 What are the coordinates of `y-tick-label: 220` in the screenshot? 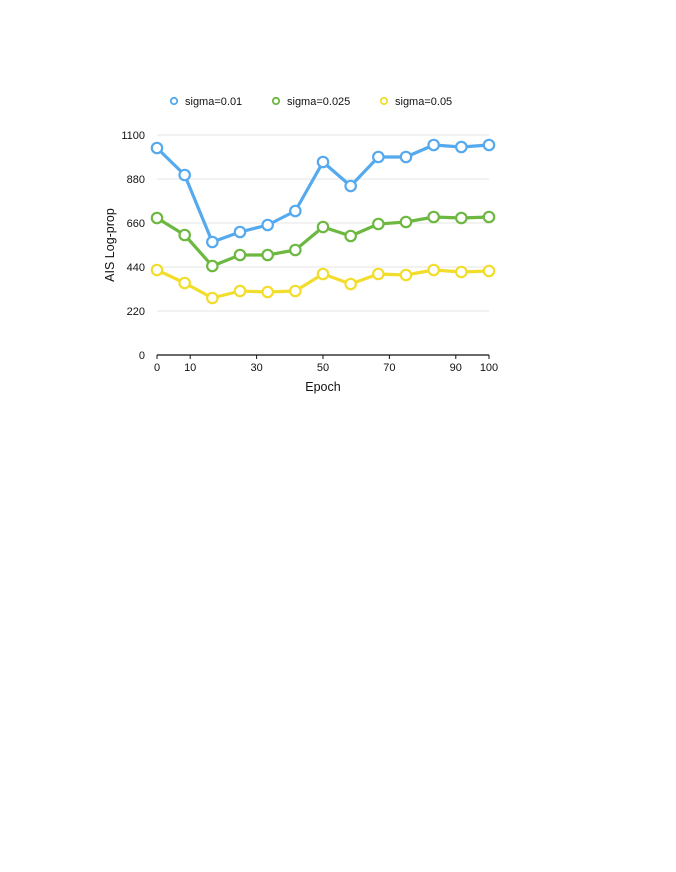 It's located at (136, 312).